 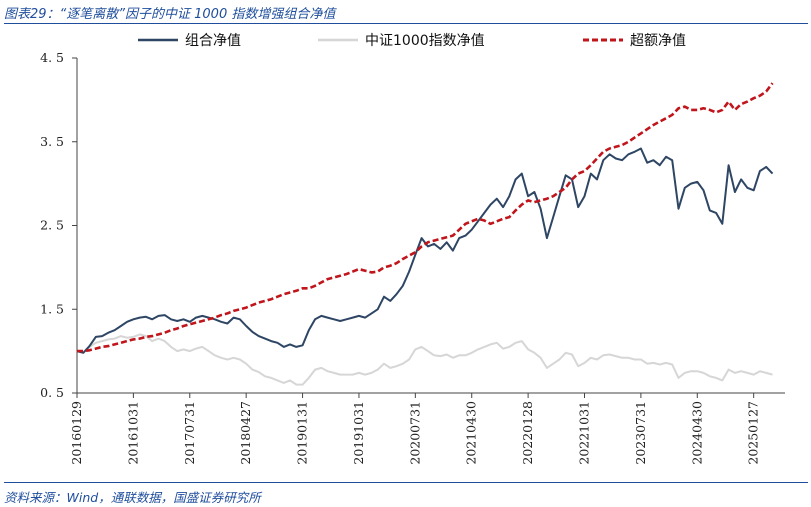 What do you see at coordinates (406, 482) in the screenshot?
I see `source-rule` at bounding box center [406, 482].